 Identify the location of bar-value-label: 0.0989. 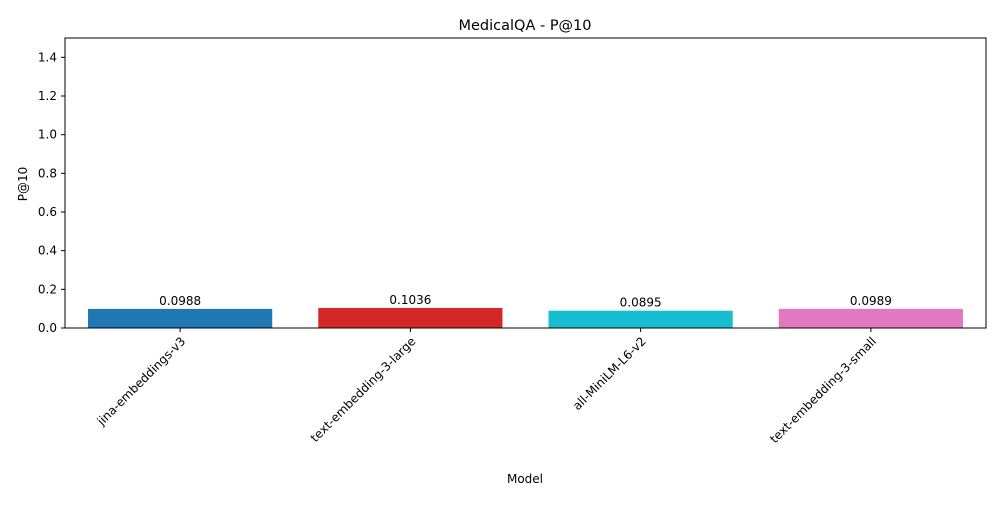
(871, 301).